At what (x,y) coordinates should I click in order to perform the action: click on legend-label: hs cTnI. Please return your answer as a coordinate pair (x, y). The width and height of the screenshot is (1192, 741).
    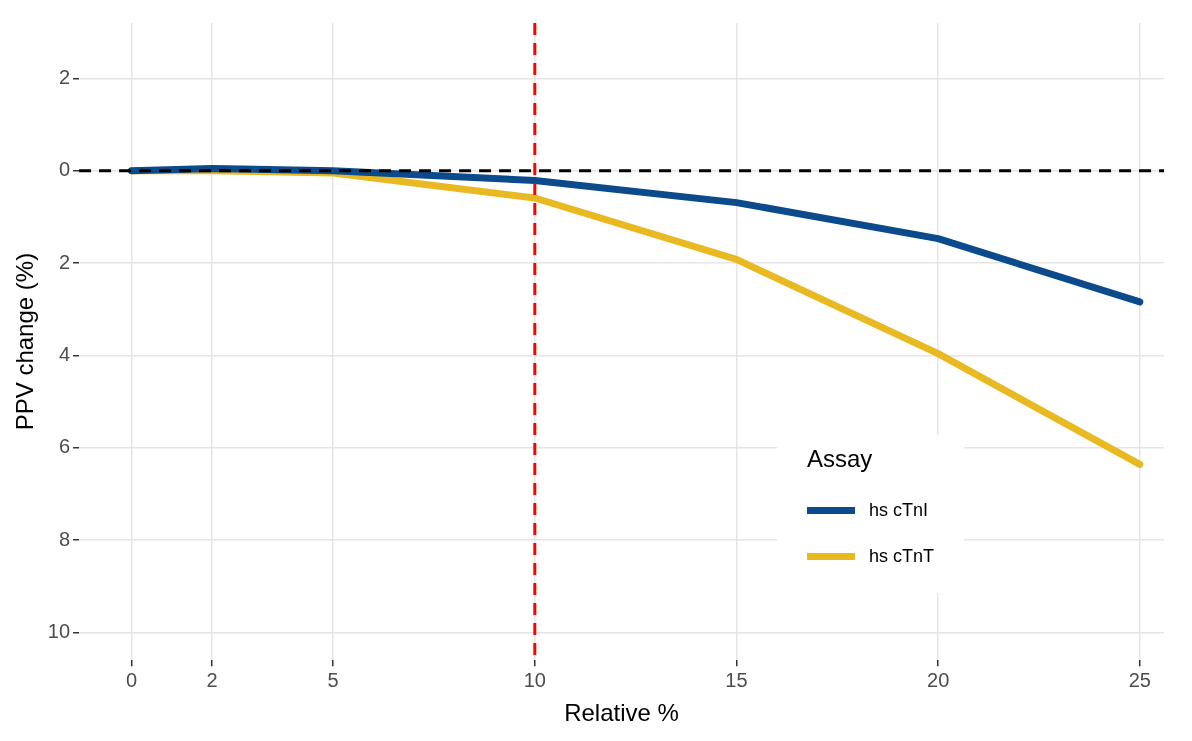
    Looking at the image, I should click on (898, 510).